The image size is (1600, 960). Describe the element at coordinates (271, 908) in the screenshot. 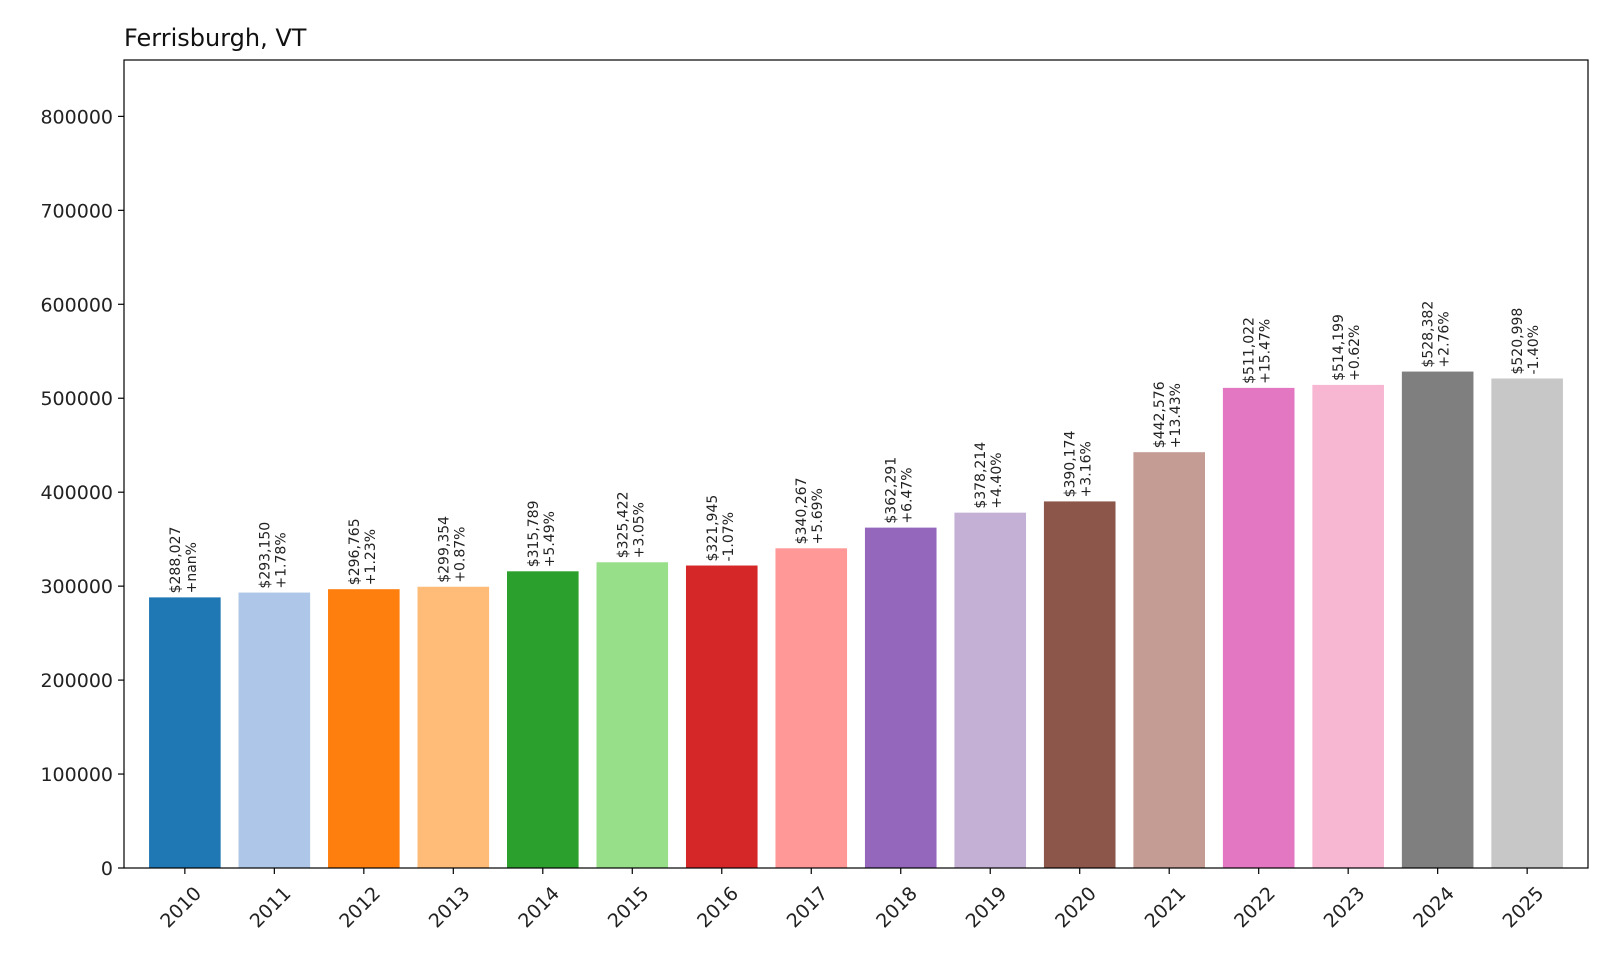

I see `x-tick-label: 2011` at that location.